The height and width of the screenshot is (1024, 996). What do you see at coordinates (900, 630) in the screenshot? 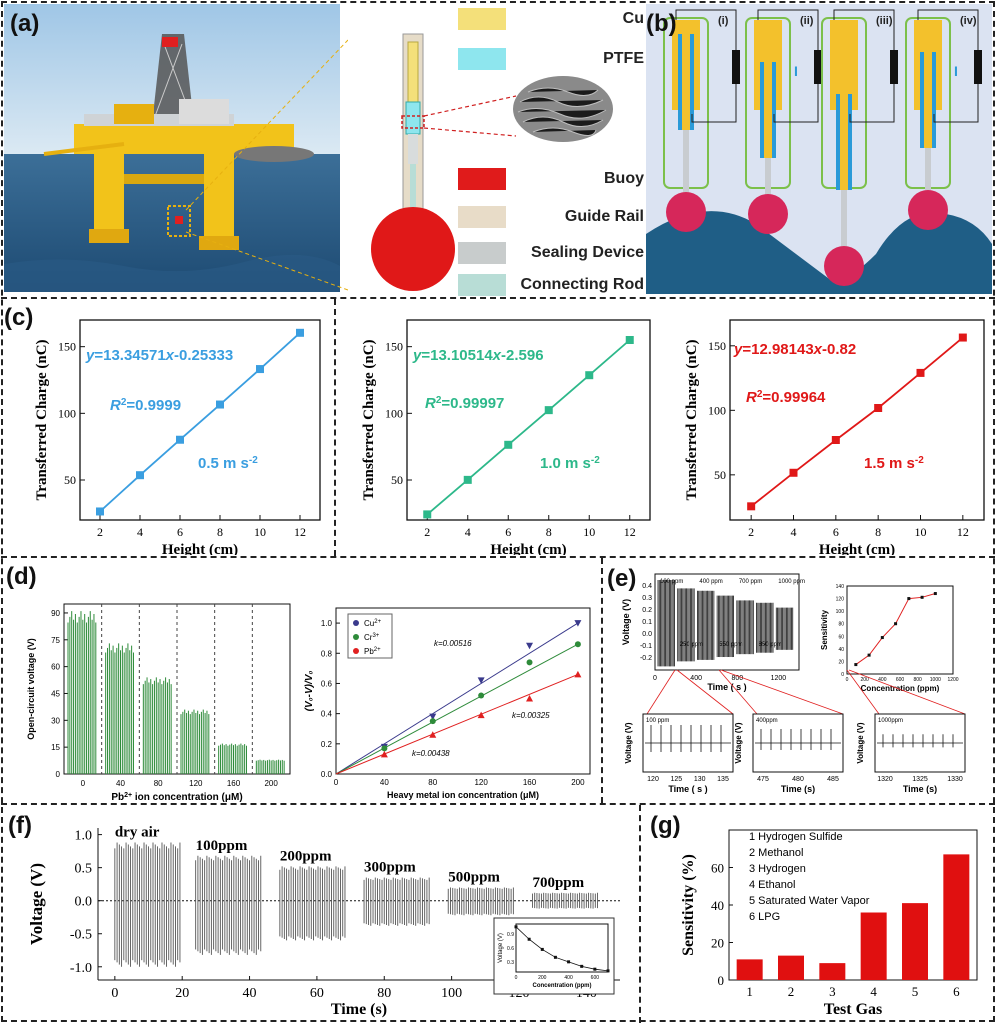
I see `inset-frame` at bounding box center [900, 630].